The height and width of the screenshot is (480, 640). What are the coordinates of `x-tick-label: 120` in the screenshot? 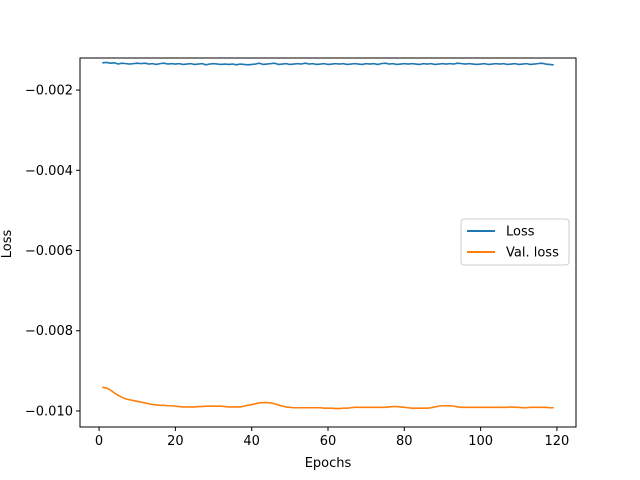 It's located at (557, 441).